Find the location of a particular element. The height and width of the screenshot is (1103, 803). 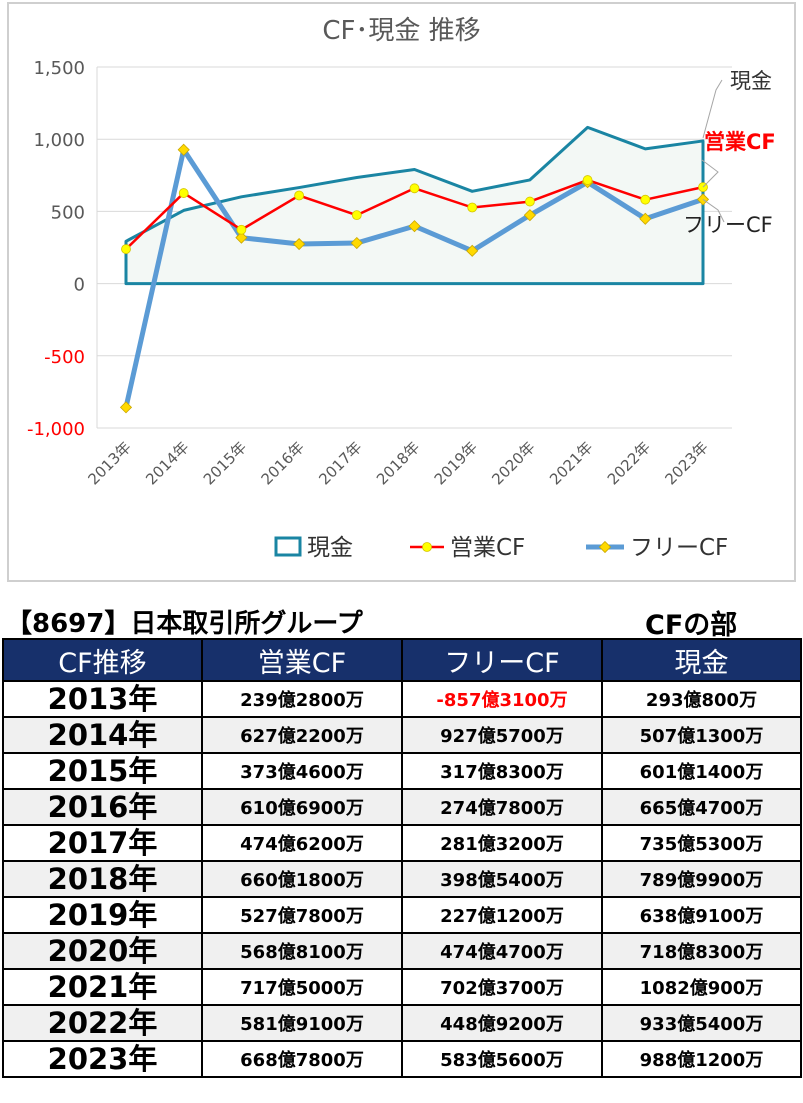

table-row: 2017年 474億6200万 281億3200万 735億5300万 is located at coordinates (402, 843).